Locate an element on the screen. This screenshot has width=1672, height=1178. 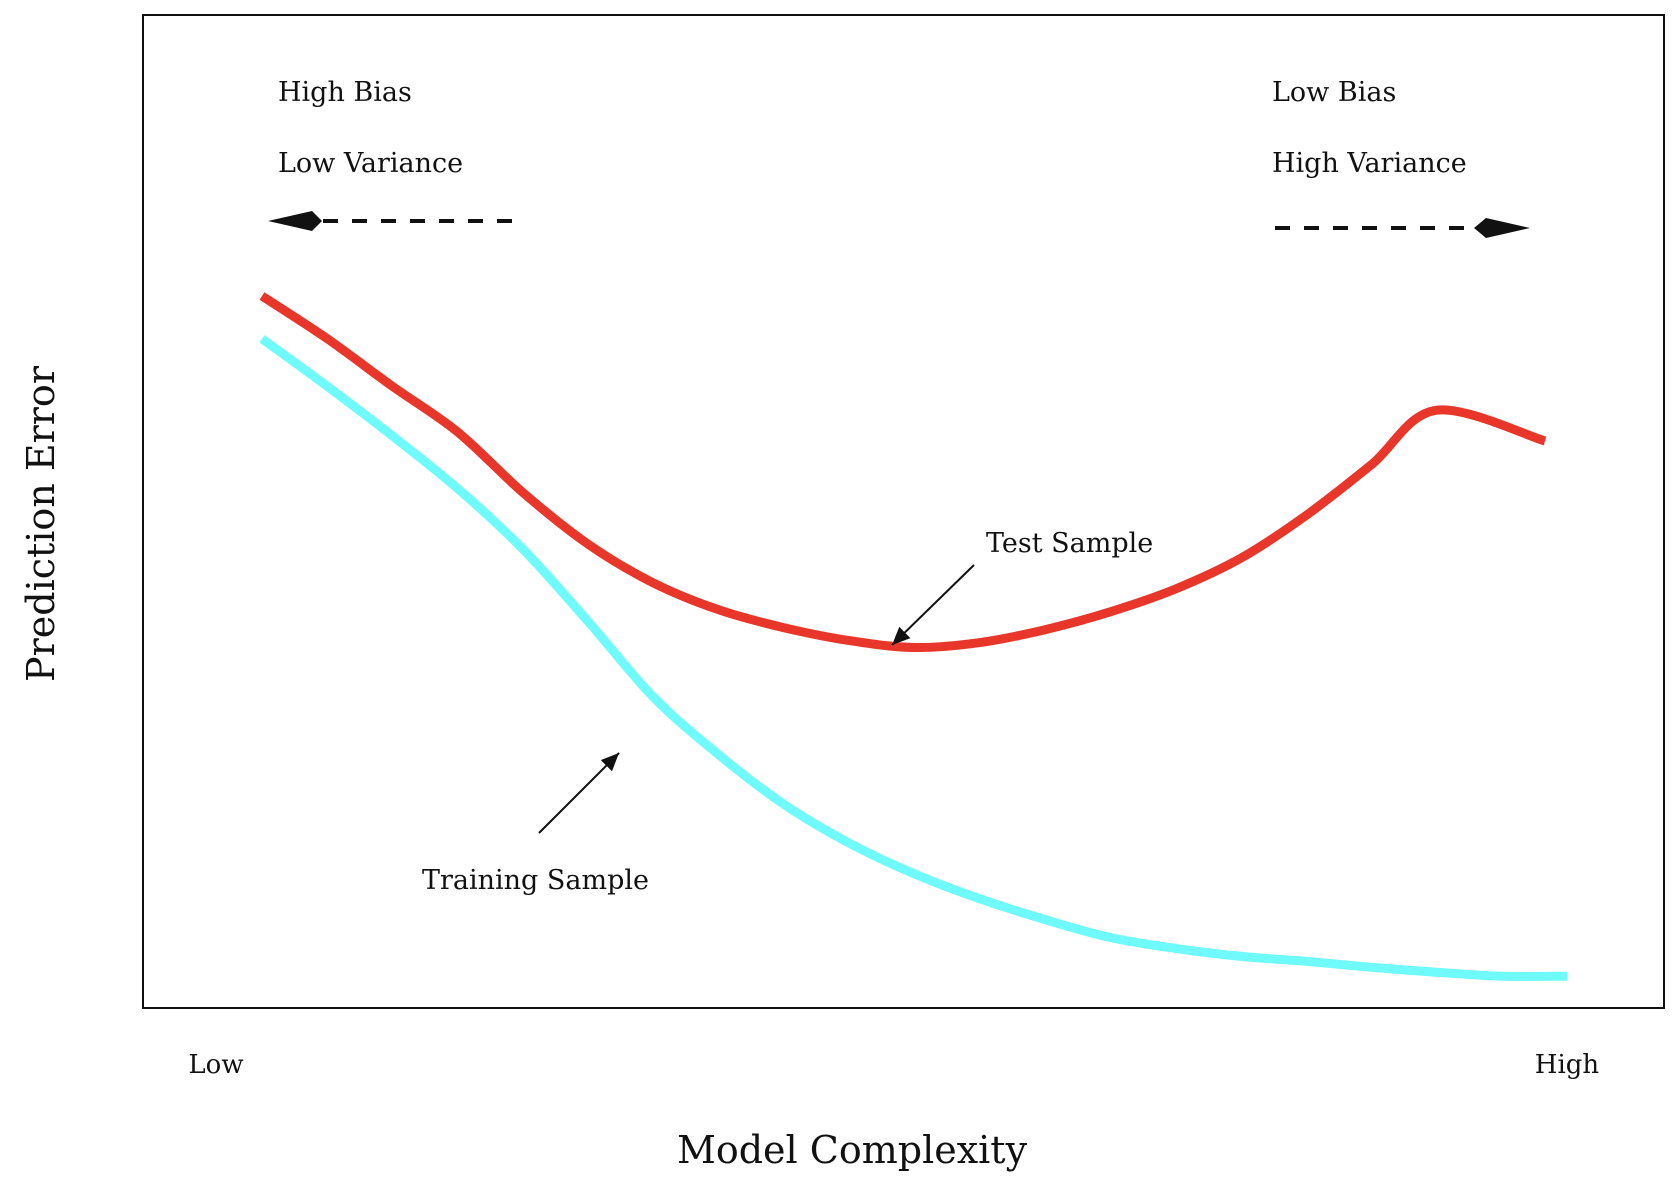
high-variance-label: High Variance is located at coordinates (1369, 163).